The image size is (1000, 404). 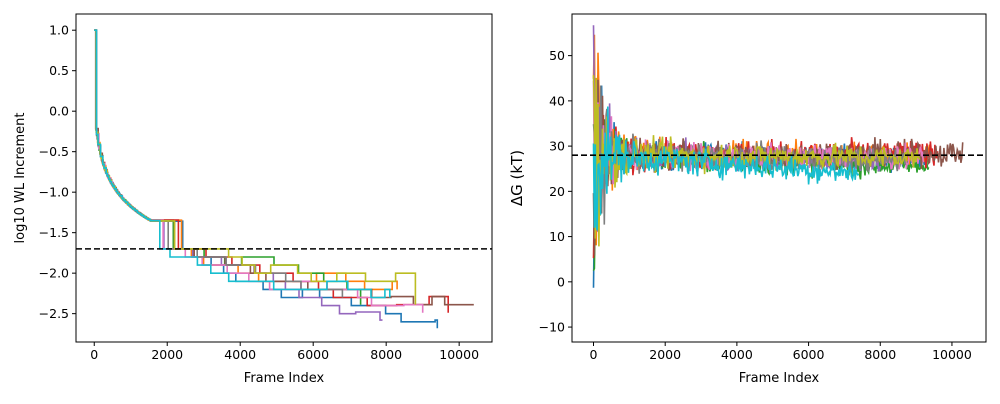 What do you see at coordinates (517, 178) in the screenshot?
I see `right-y-axis-label: ΔG (kT)` at bounding box center [517, 178].